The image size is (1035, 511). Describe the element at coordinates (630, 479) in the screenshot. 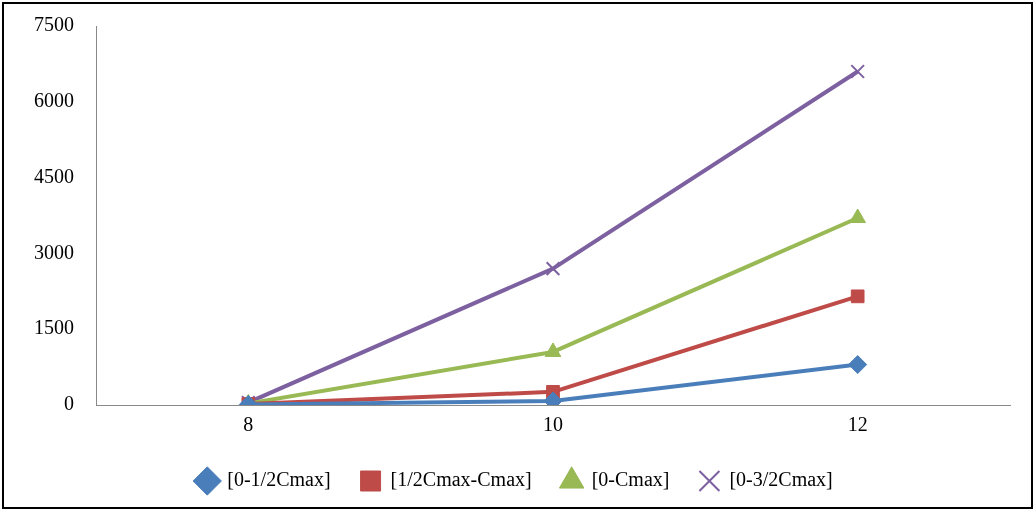

I see `legend-label: [0-Cmax]` at that location.